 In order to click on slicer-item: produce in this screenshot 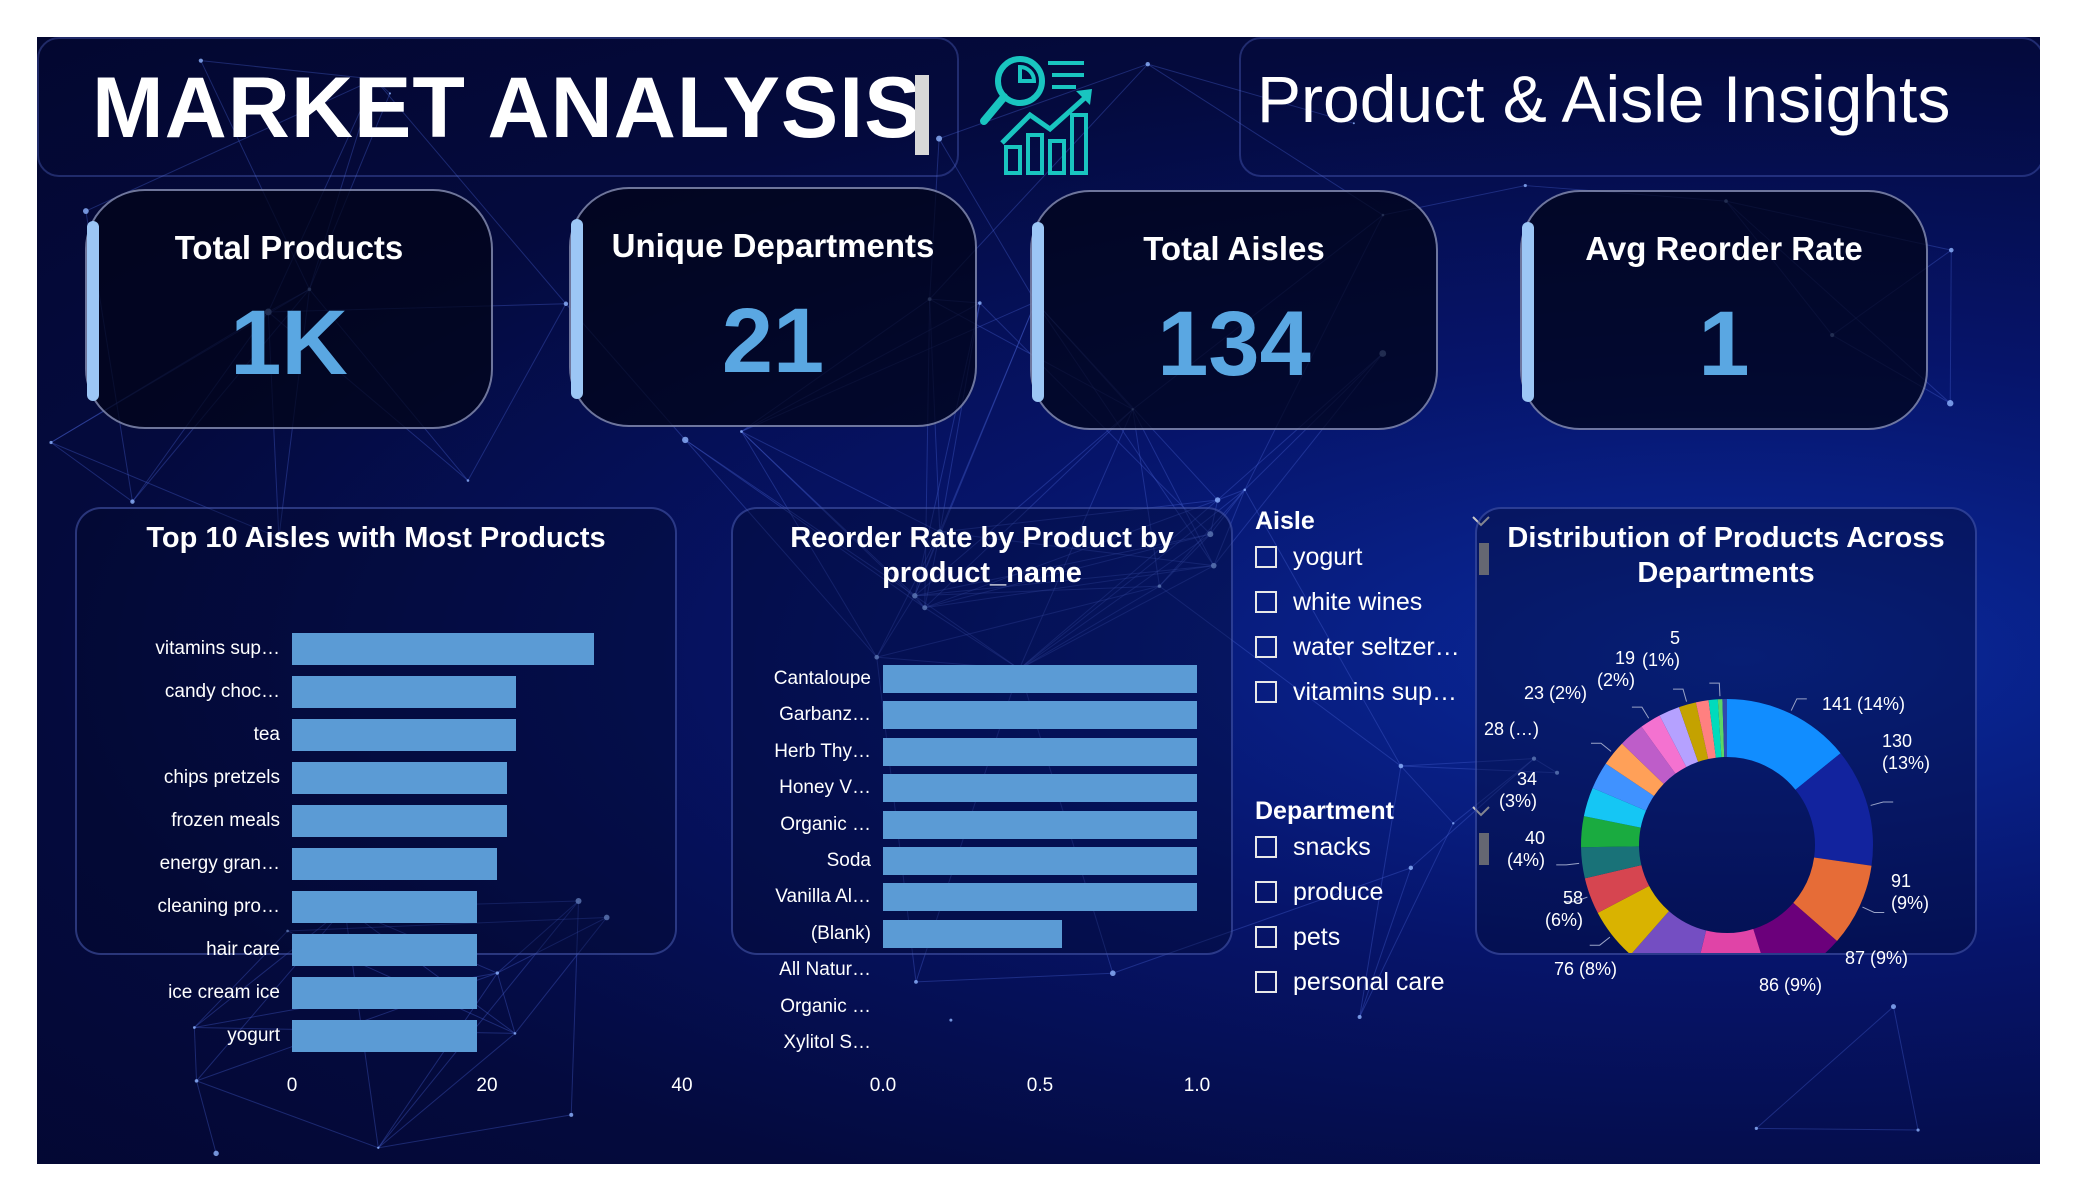, I will do `click(1319, 892)`.